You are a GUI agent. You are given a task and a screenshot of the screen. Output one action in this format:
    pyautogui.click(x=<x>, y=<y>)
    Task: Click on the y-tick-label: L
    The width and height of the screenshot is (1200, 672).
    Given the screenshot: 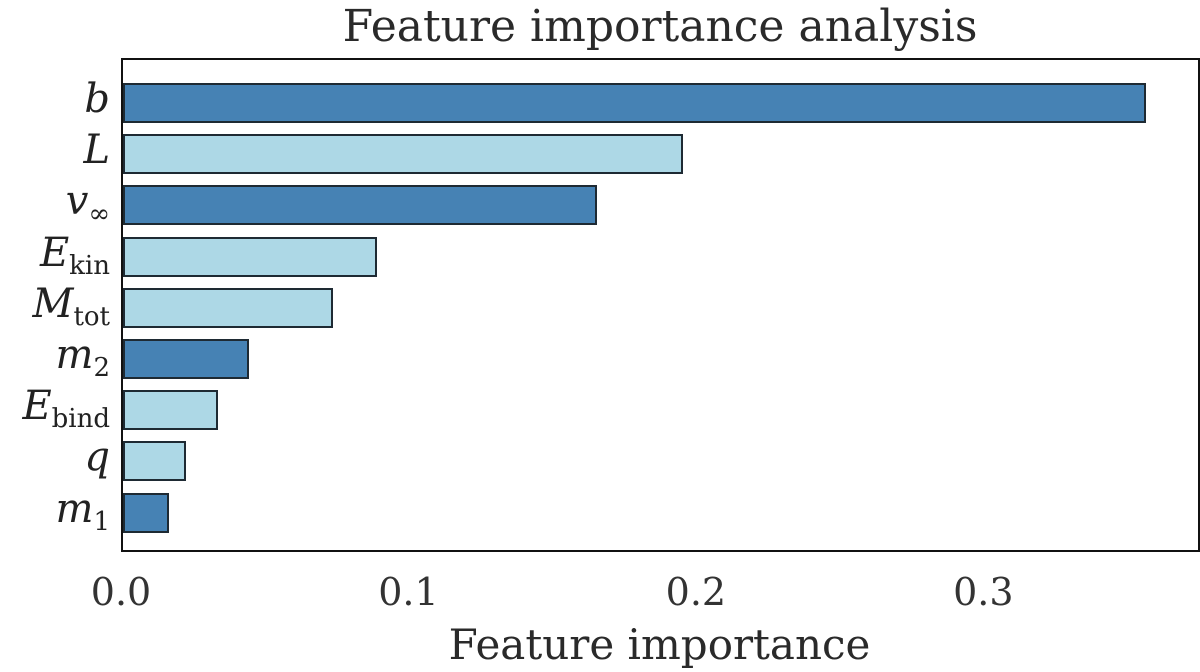 What is the action you would take?
    pyautogui.click(x=96, y=150)
    